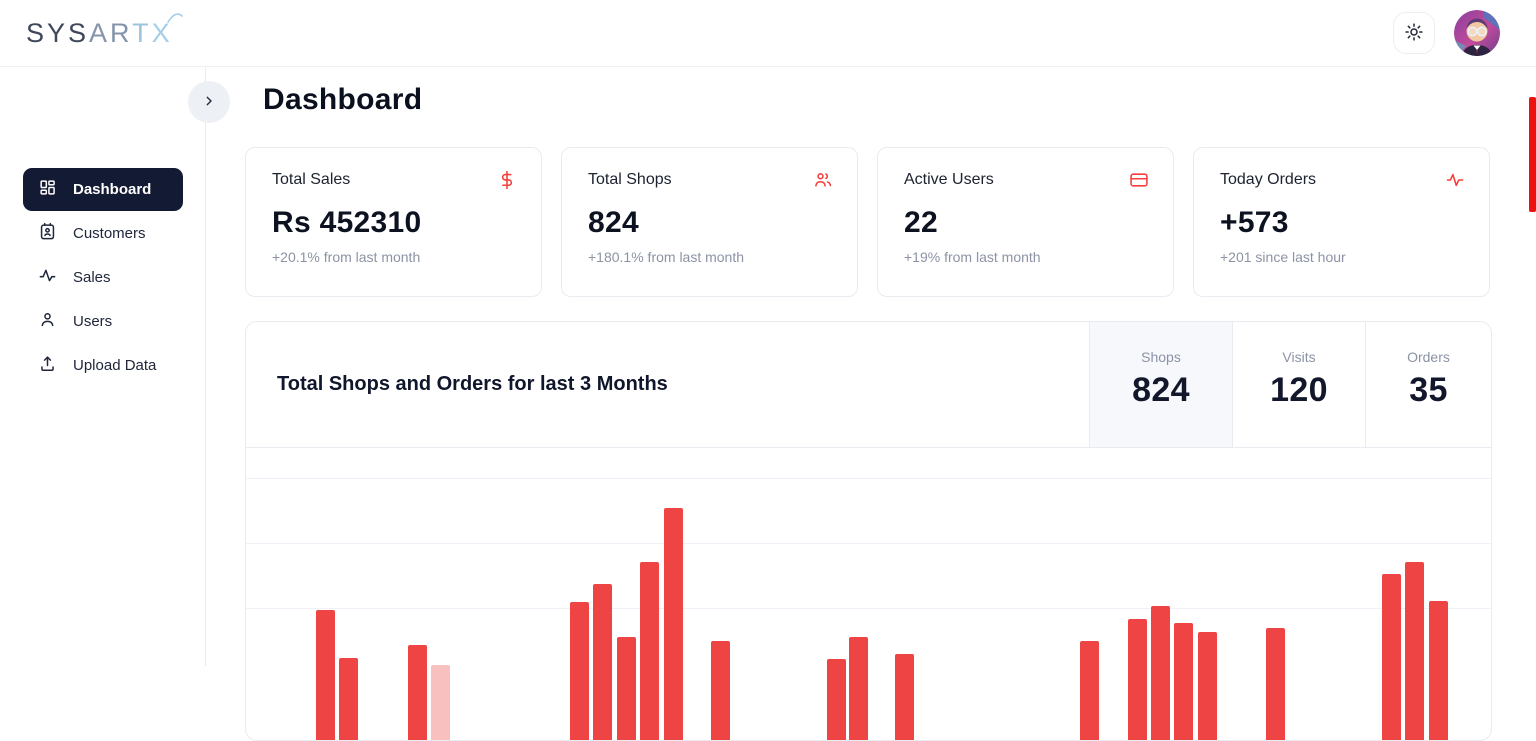  I want to click on chart-title: Total Shops and Orders for last 3 Months, so click(472, 384).